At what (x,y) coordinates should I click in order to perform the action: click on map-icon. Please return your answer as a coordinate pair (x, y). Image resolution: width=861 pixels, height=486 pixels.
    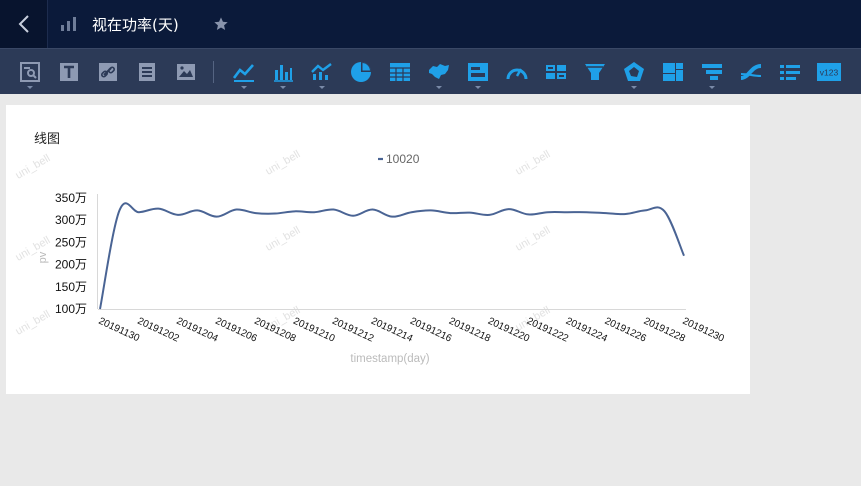
    Looking at the image, I should click on (438, 71).